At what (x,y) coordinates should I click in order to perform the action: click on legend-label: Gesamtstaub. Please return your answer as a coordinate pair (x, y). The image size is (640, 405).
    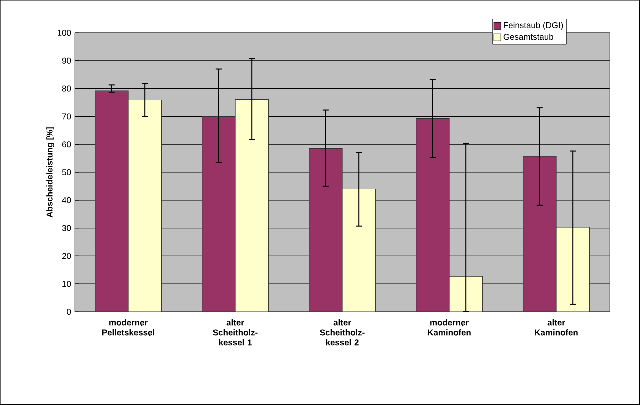
    Looking at the image, I should click on (529, 37).